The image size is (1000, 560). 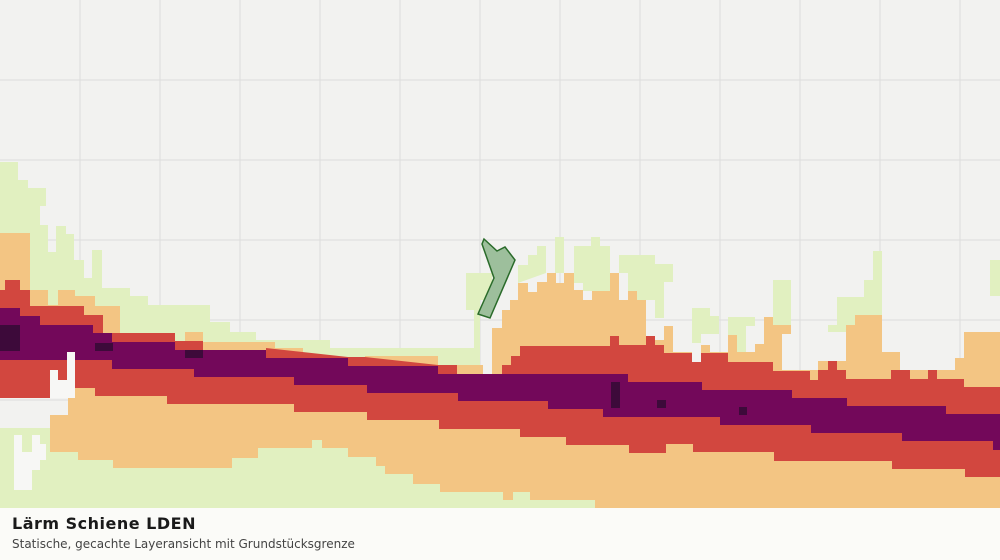 What do you see at coordinates (496, 278) in the screenshot?
I see `parcel-boundary` at bounding box center [496, 278].